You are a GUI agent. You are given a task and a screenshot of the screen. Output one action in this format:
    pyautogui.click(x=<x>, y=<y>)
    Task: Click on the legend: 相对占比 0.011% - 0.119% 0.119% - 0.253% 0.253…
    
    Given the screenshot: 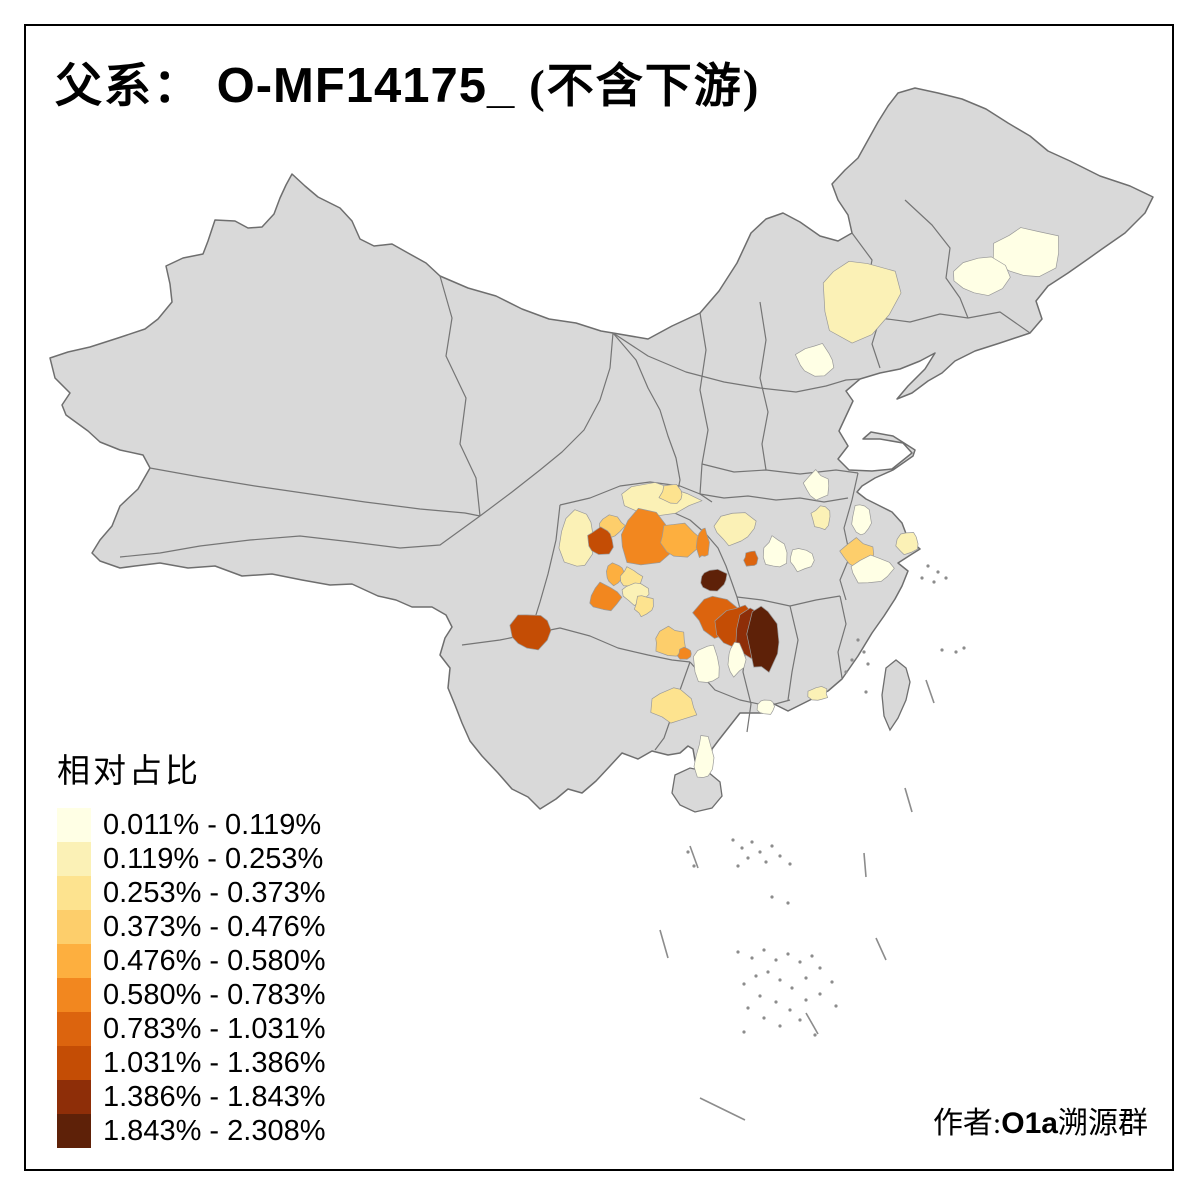 What is the action you would take?
    pyautogui.click(x=191, y=946)
    